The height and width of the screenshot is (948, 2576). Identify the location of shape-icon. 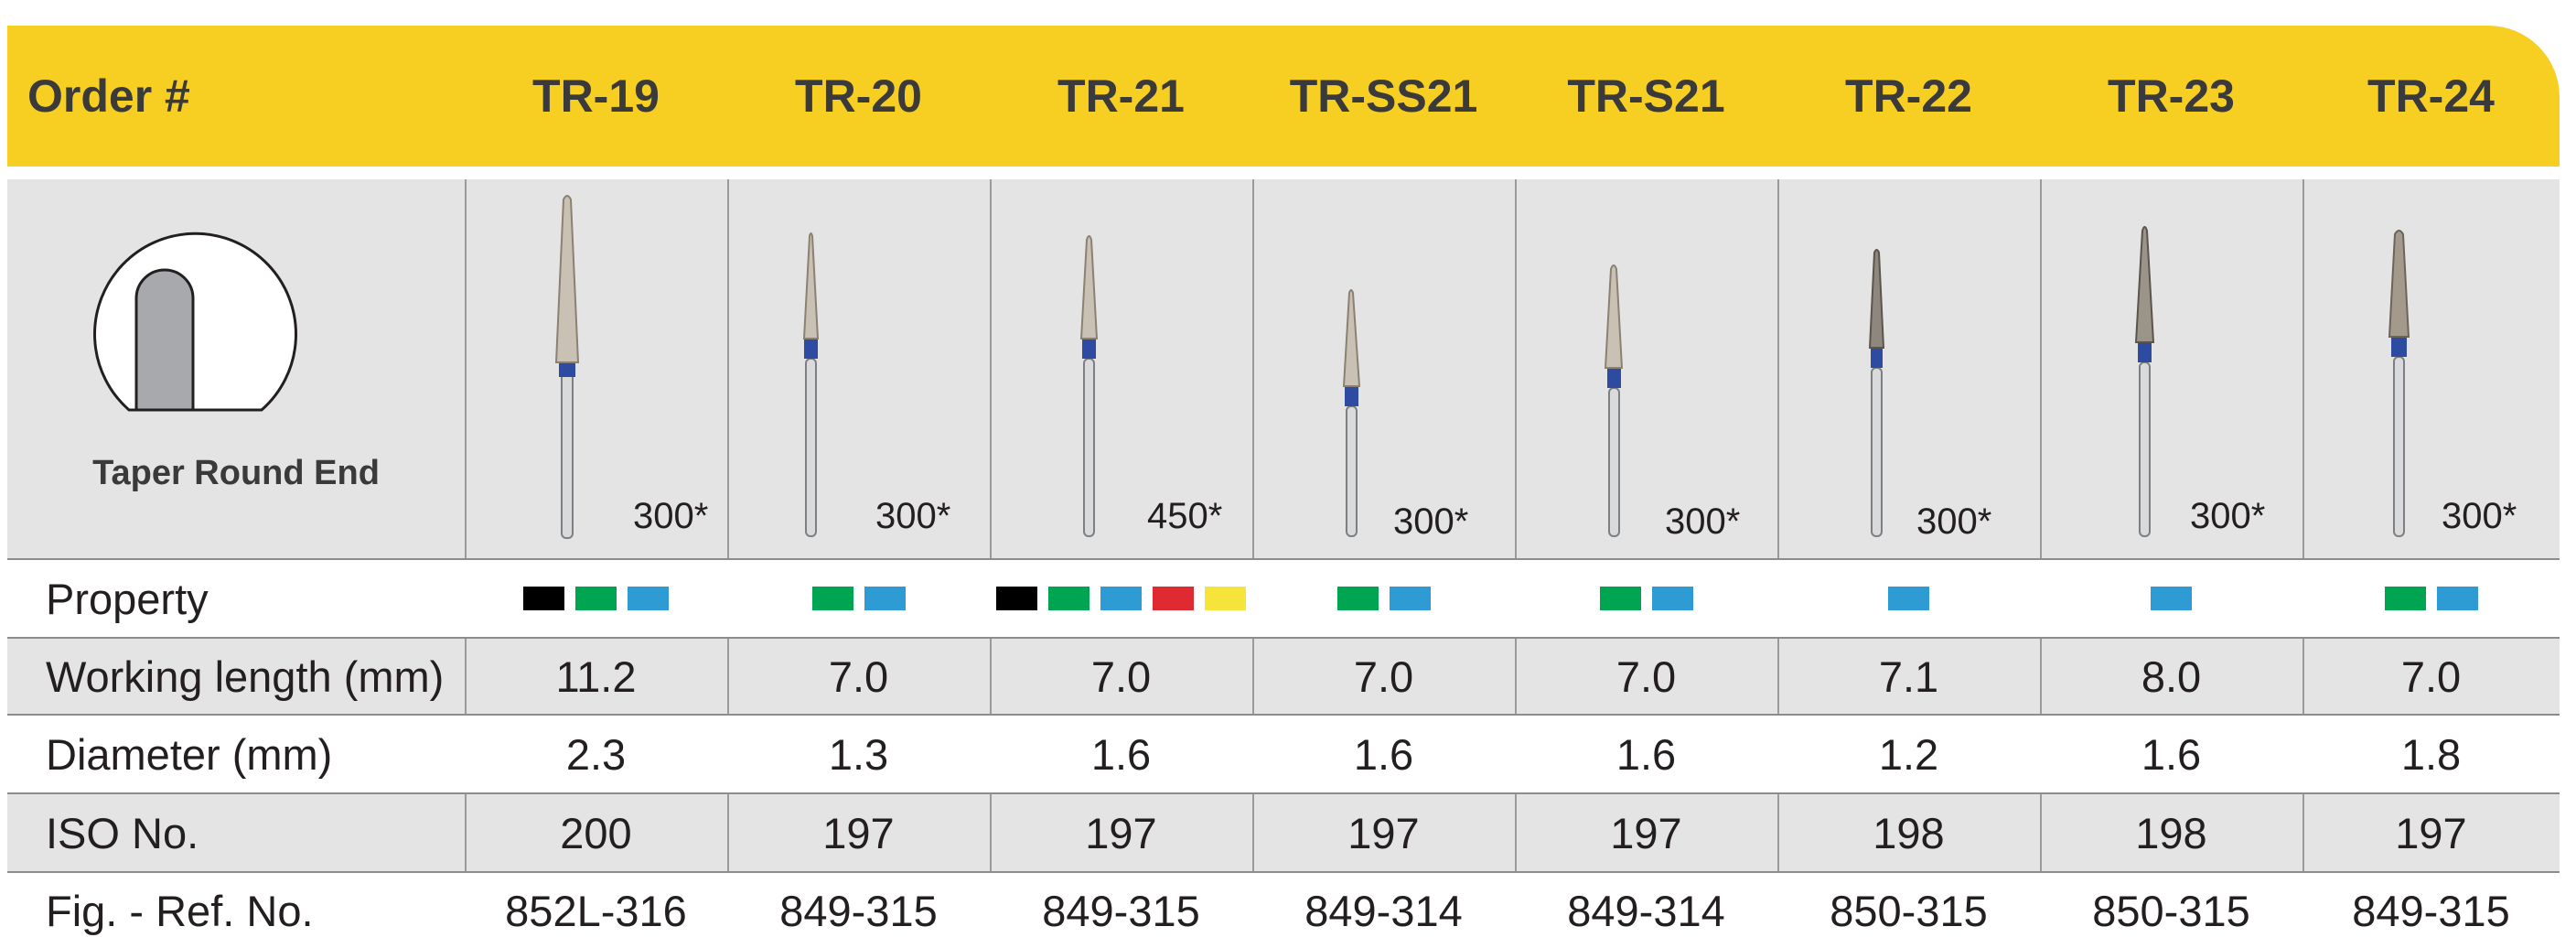
(236, 368).